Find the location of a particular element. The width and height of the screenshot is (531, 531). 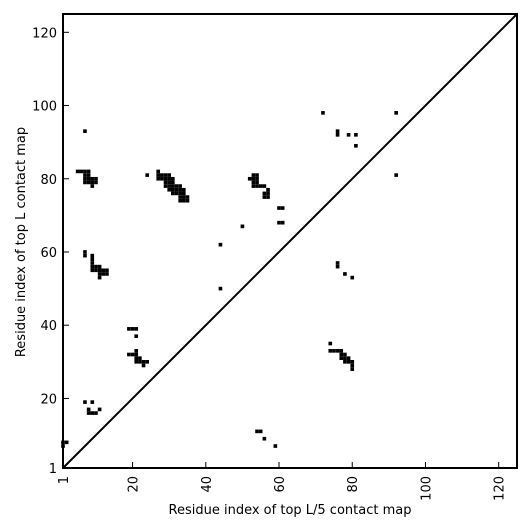

y-tick-label: 80 is located at coordinates (48, 180).